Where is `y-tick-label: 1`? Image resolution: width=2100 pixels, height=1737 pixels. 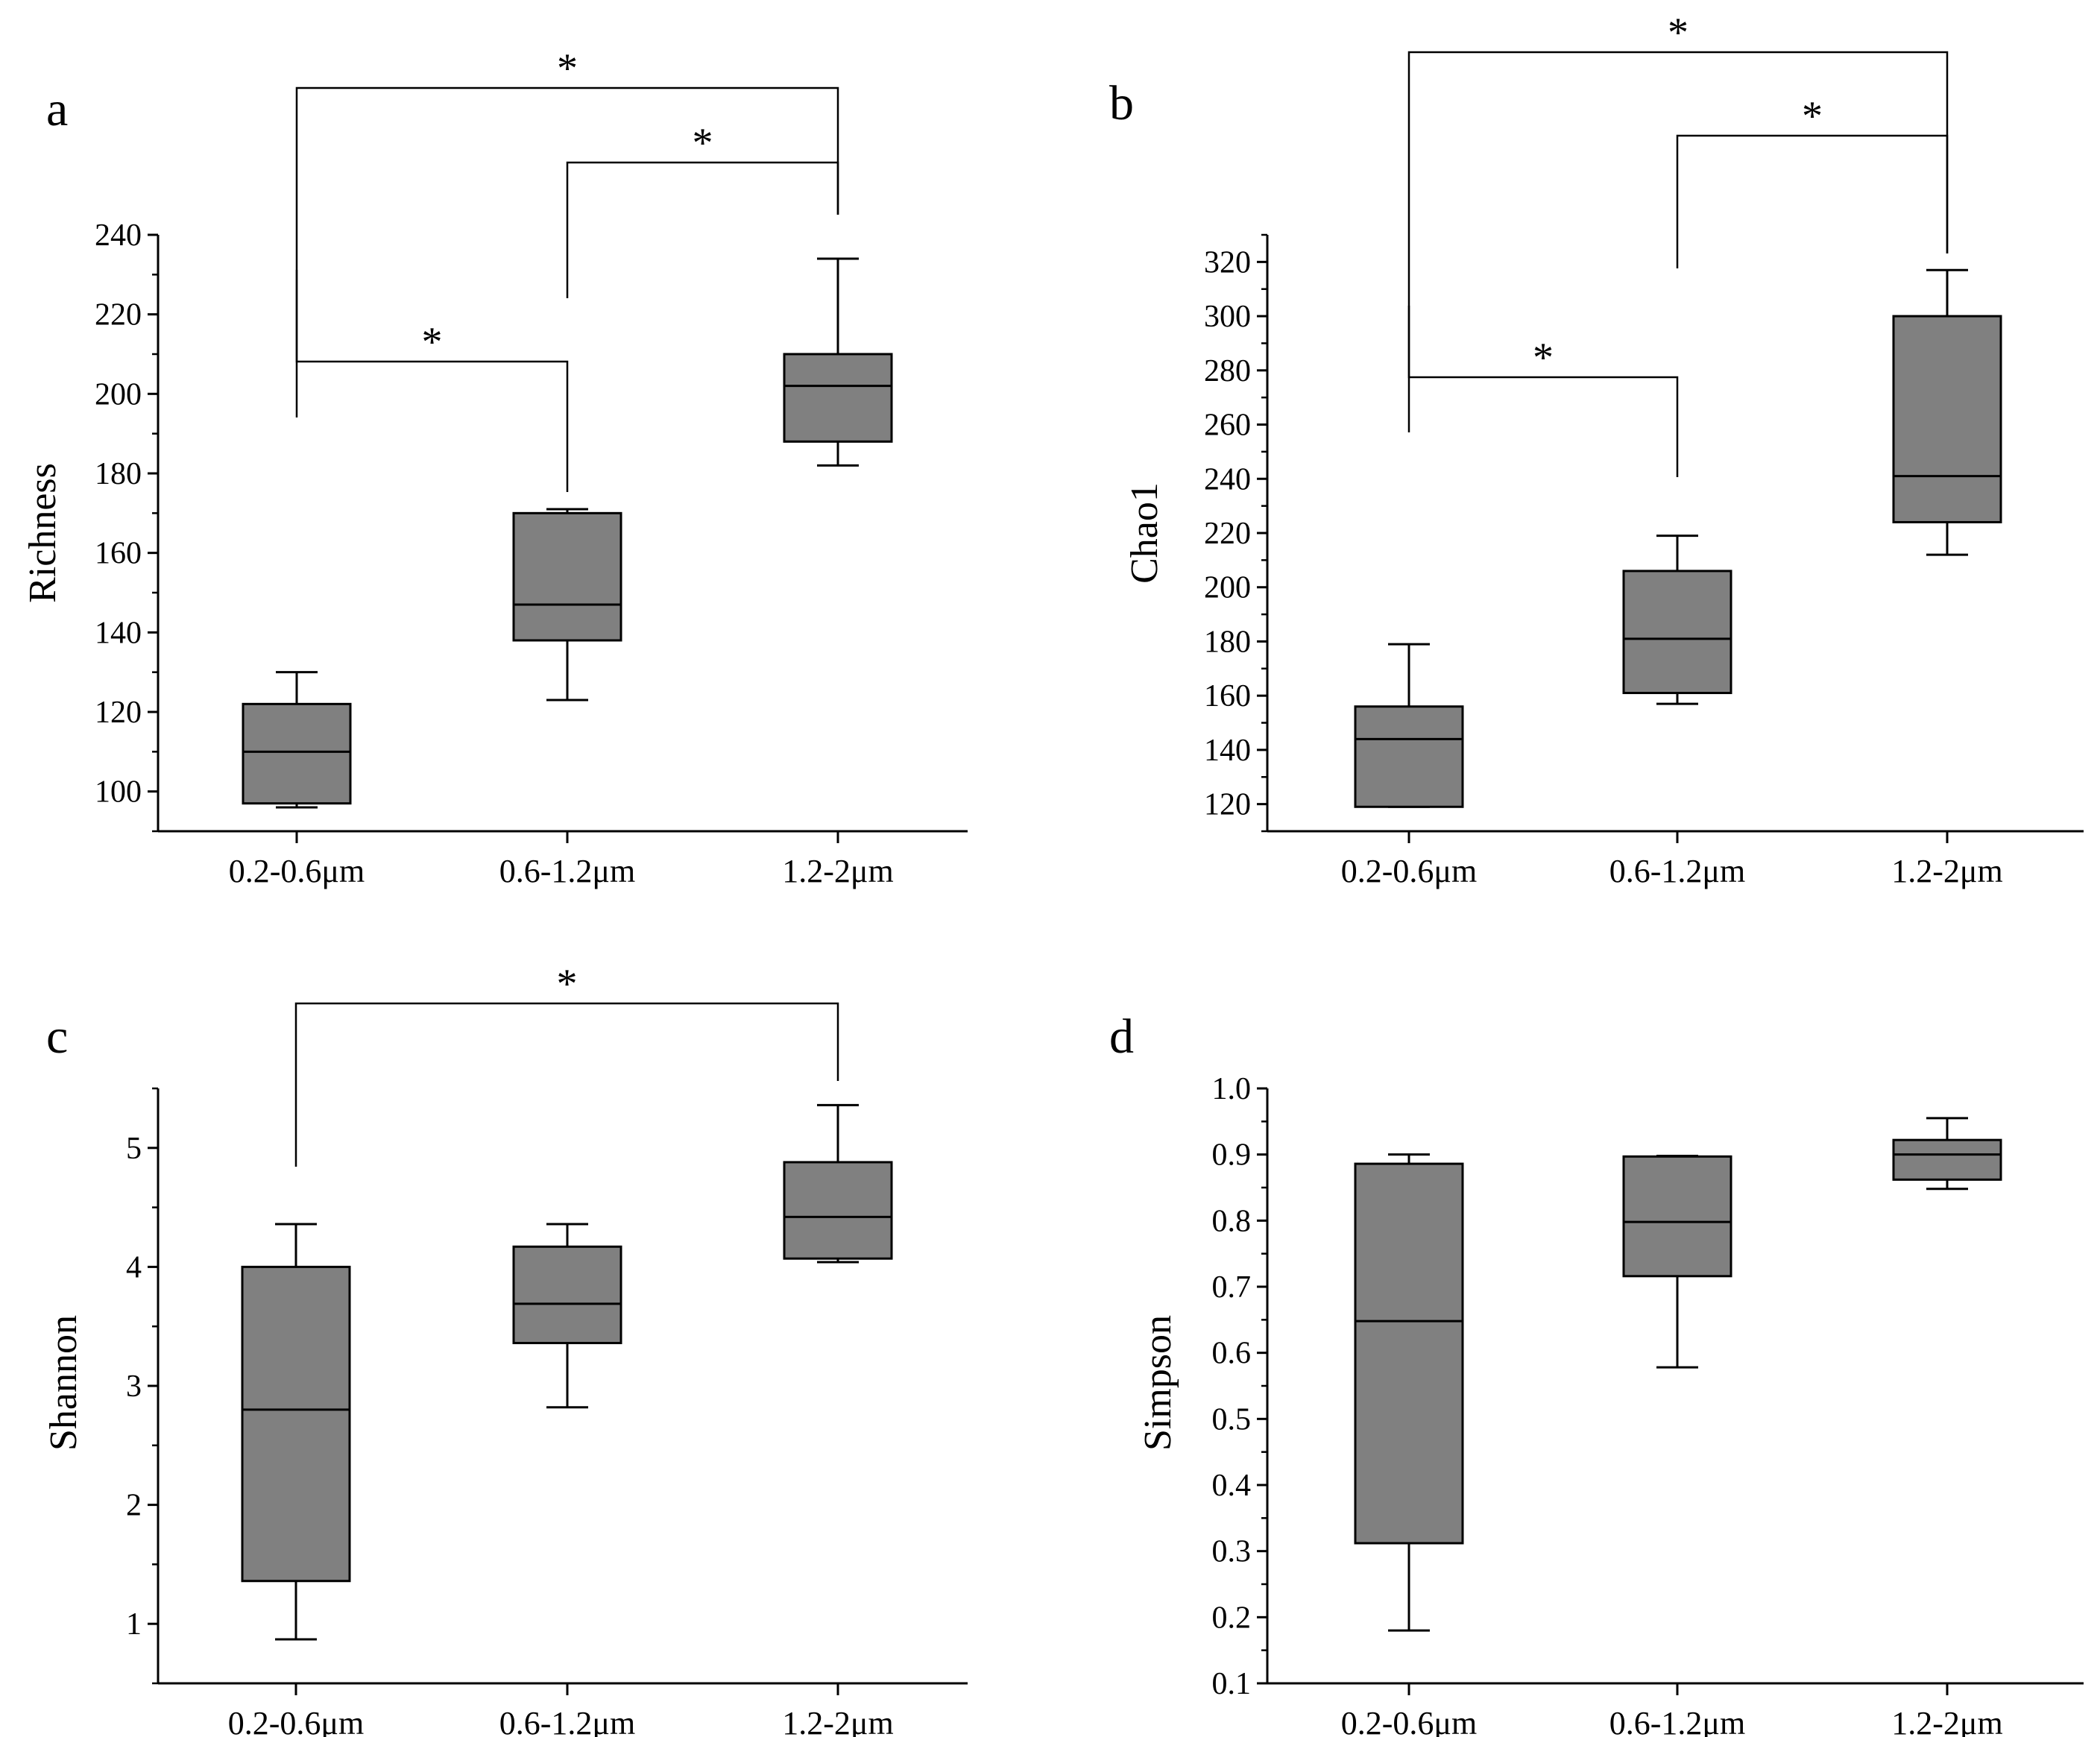 y-tick-label: 1 is located at coordinates (134, 1624).